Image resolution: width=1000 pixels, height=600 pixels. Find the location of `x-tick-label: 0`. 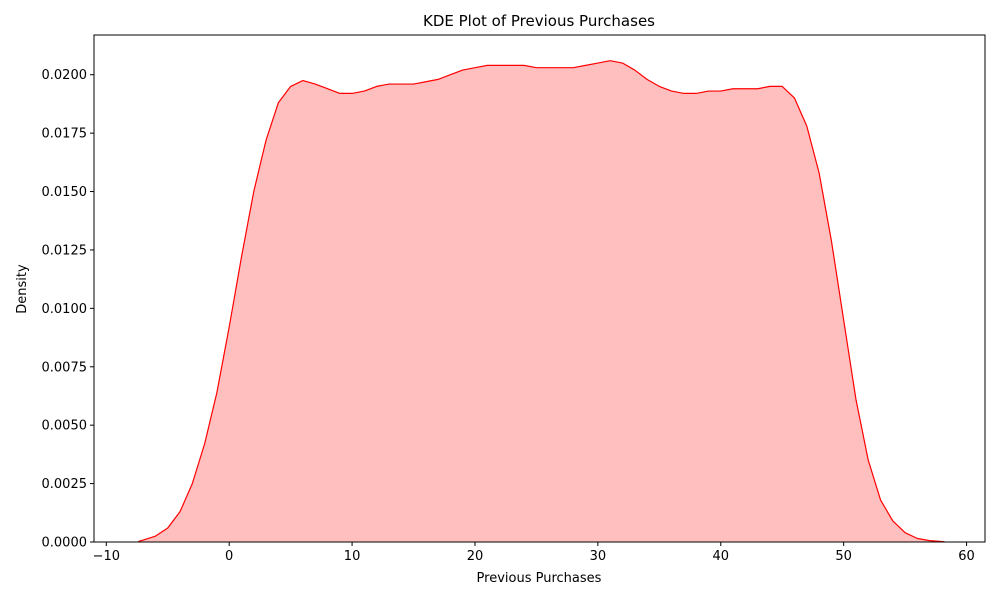

x-tick-label: 0 is located at coordinates (229, 556).